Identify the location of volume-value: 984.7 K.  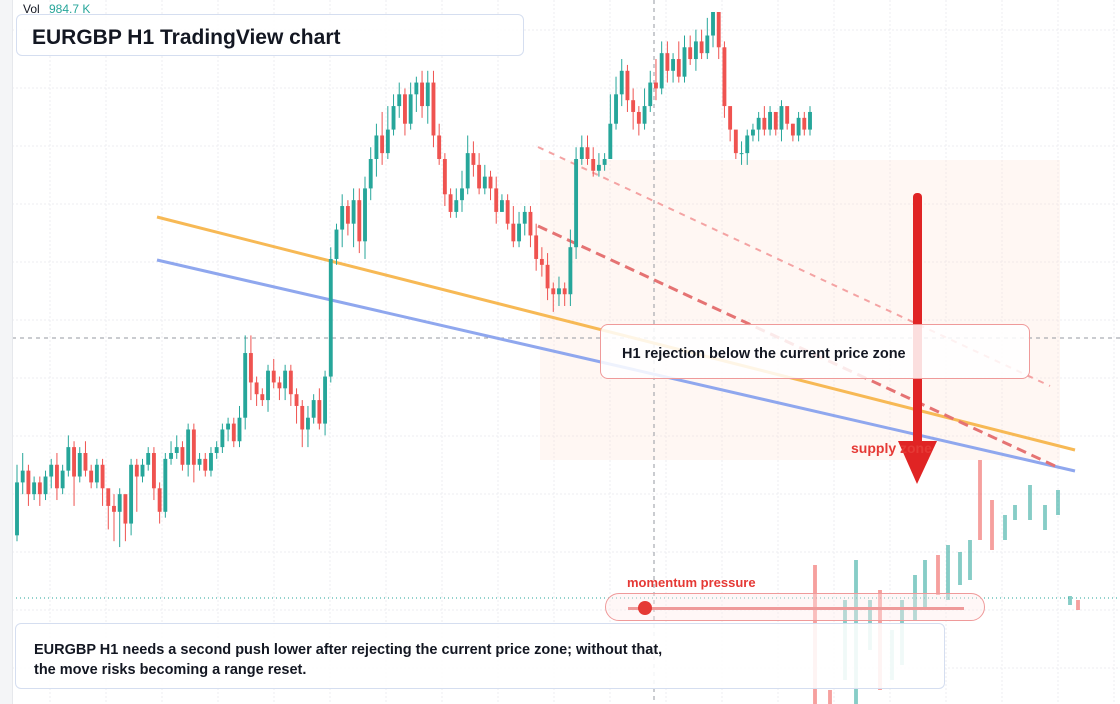
(70, 9).